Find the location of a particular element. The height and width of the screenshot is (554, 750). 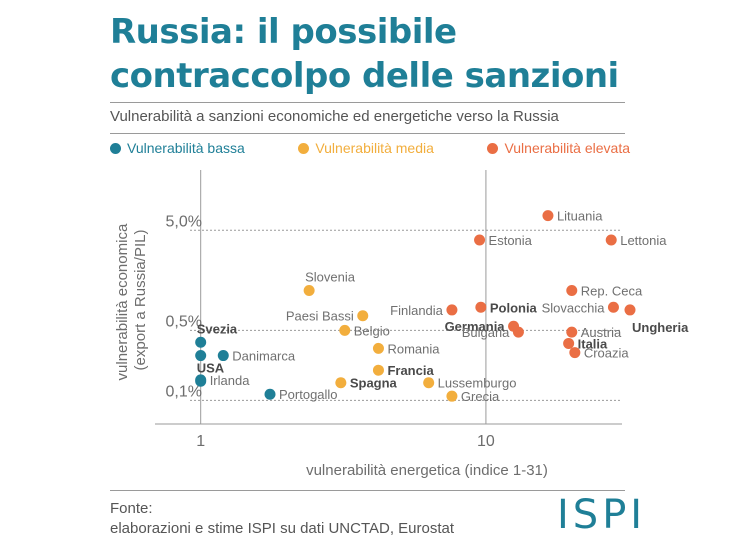

x-tick-label-0: 1 is located at coordinates (200, 441).